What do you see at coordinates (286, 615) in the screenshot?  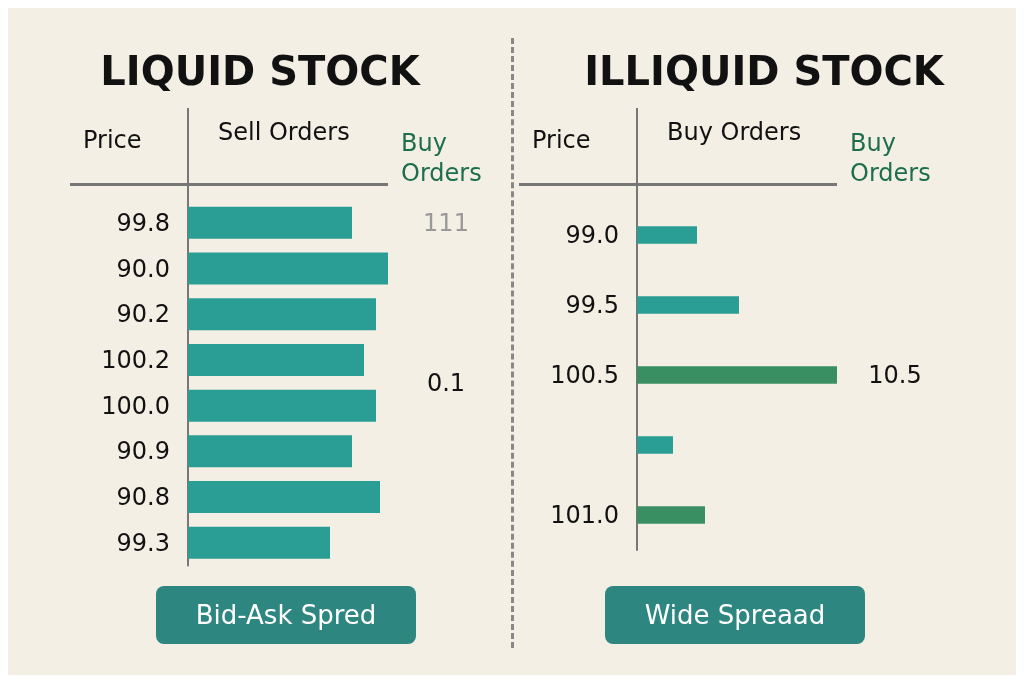 I see `text: Bid-Ask Spred` at bounding box center [286, 615].